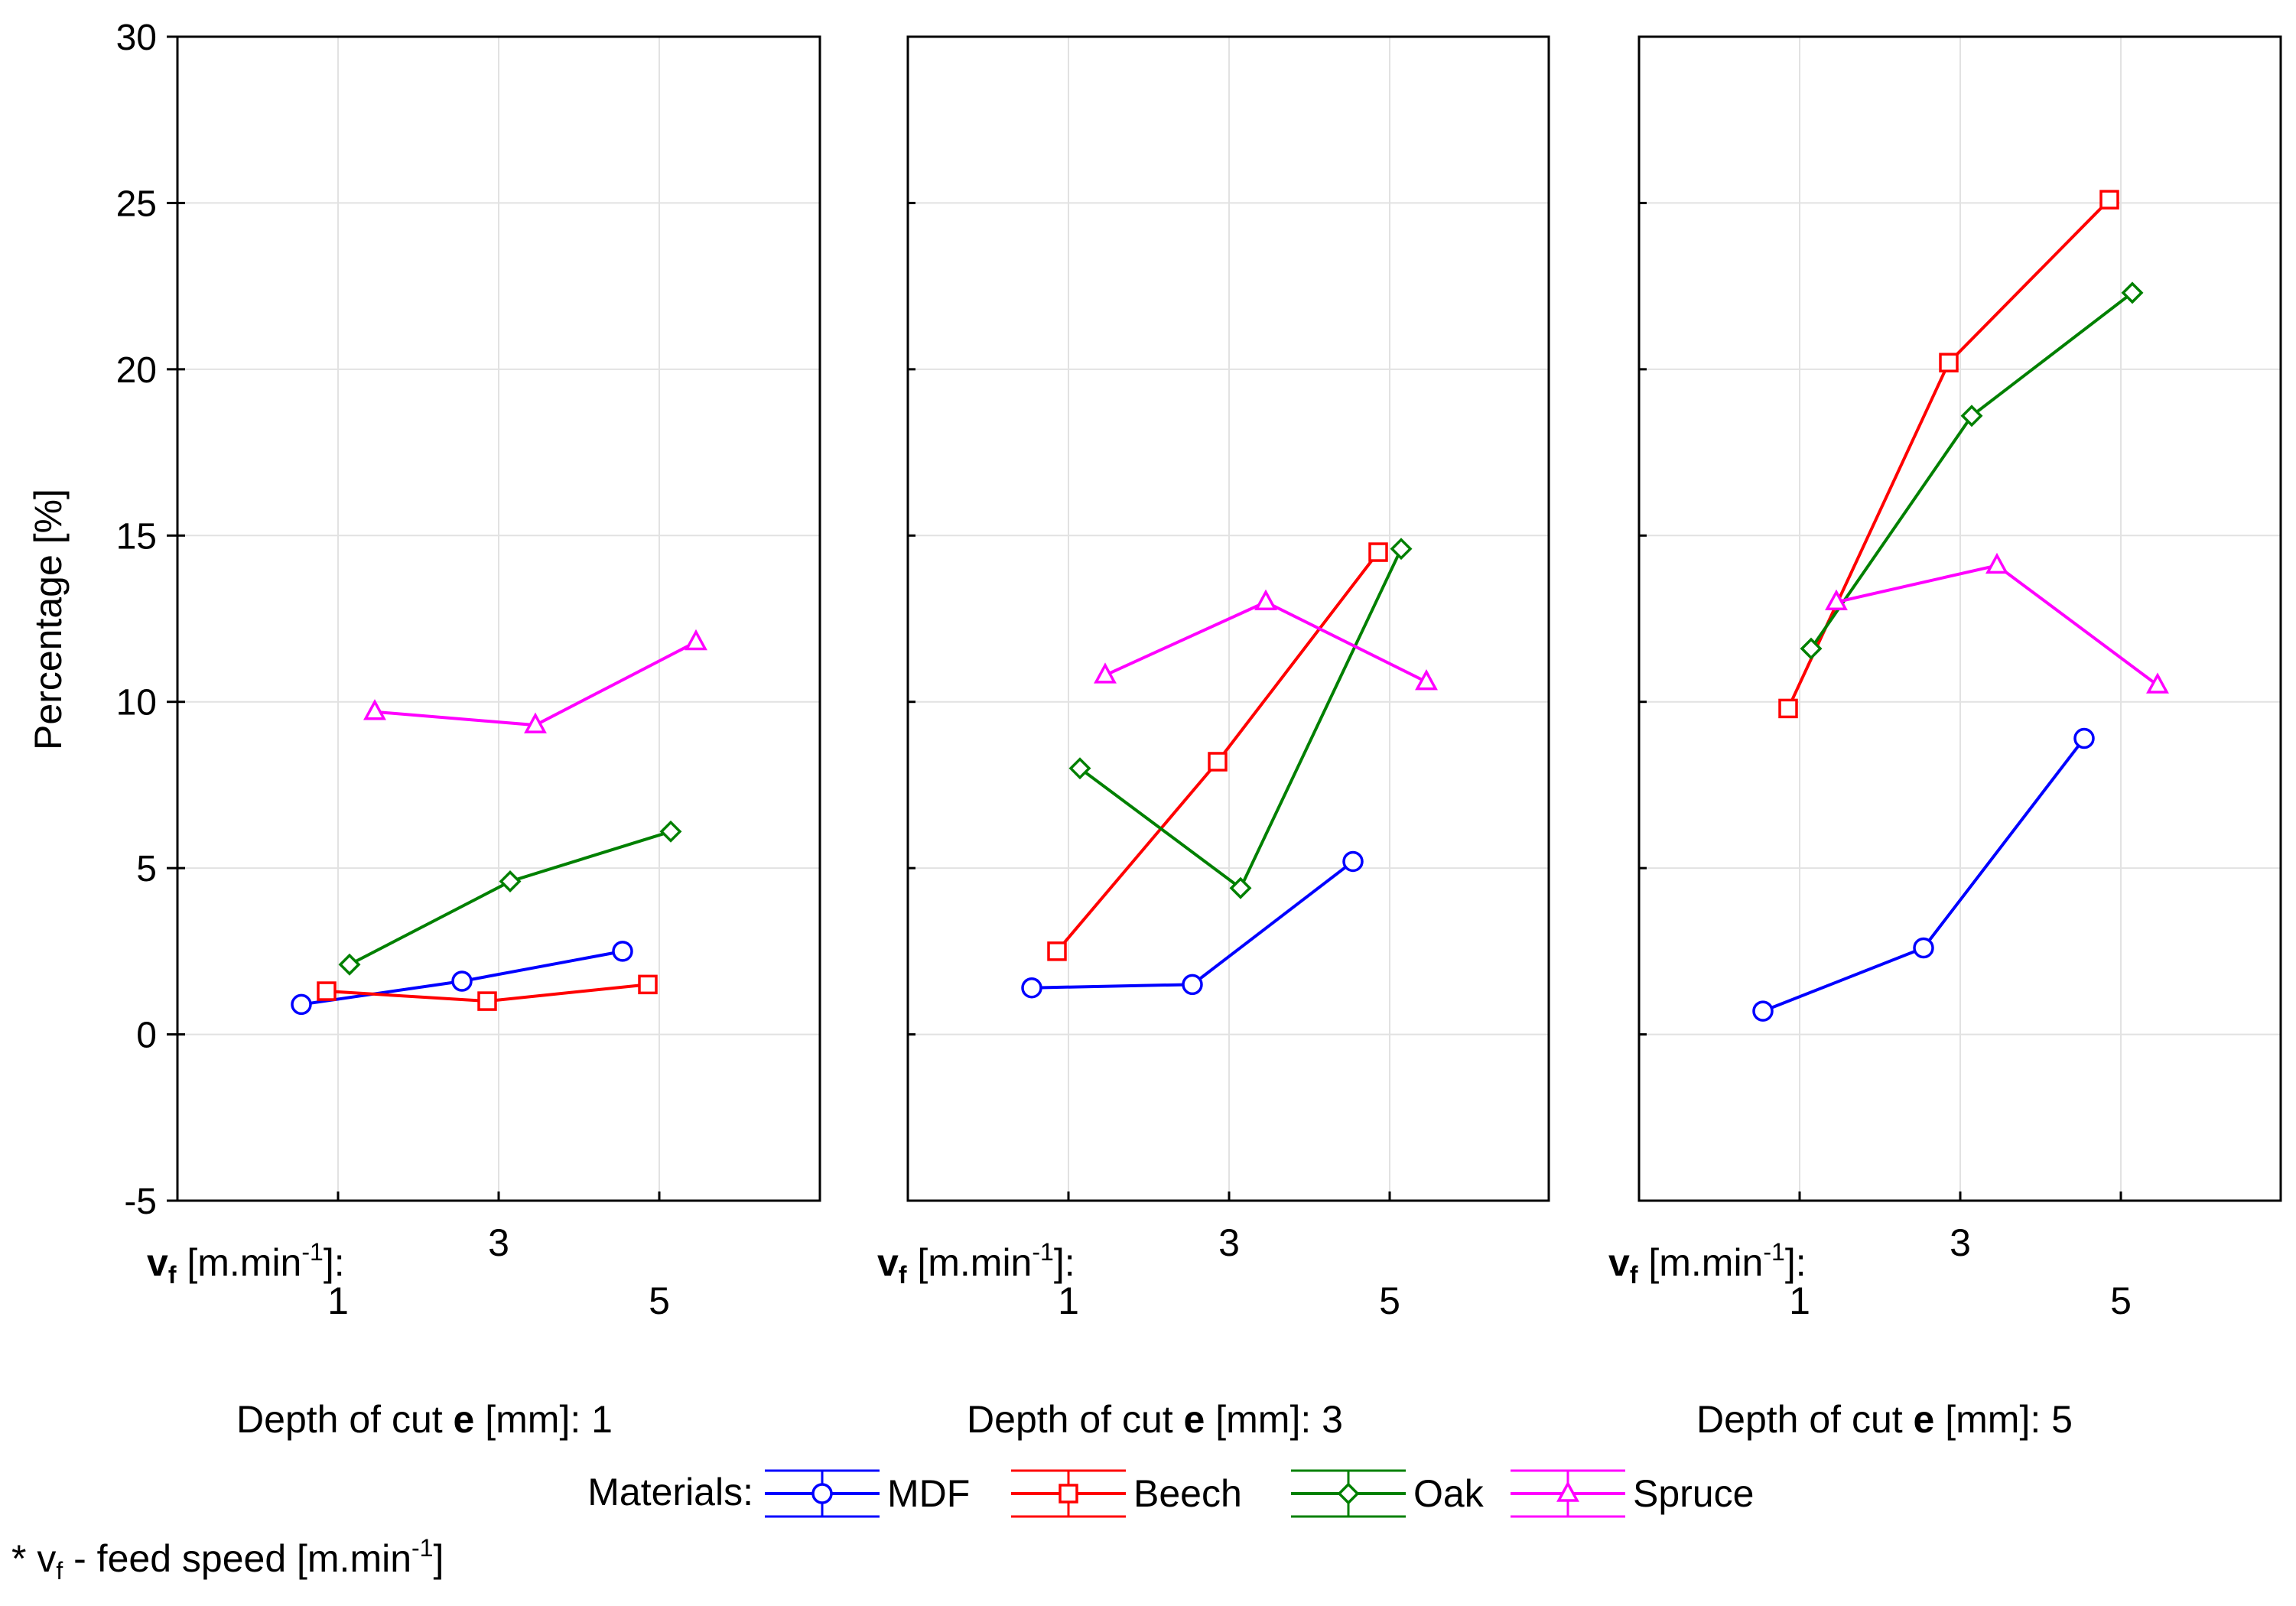  Describe the element at coordinates (48, 619) in the screenshot. I see `y-axis-label: Percentage [%]` at that location.